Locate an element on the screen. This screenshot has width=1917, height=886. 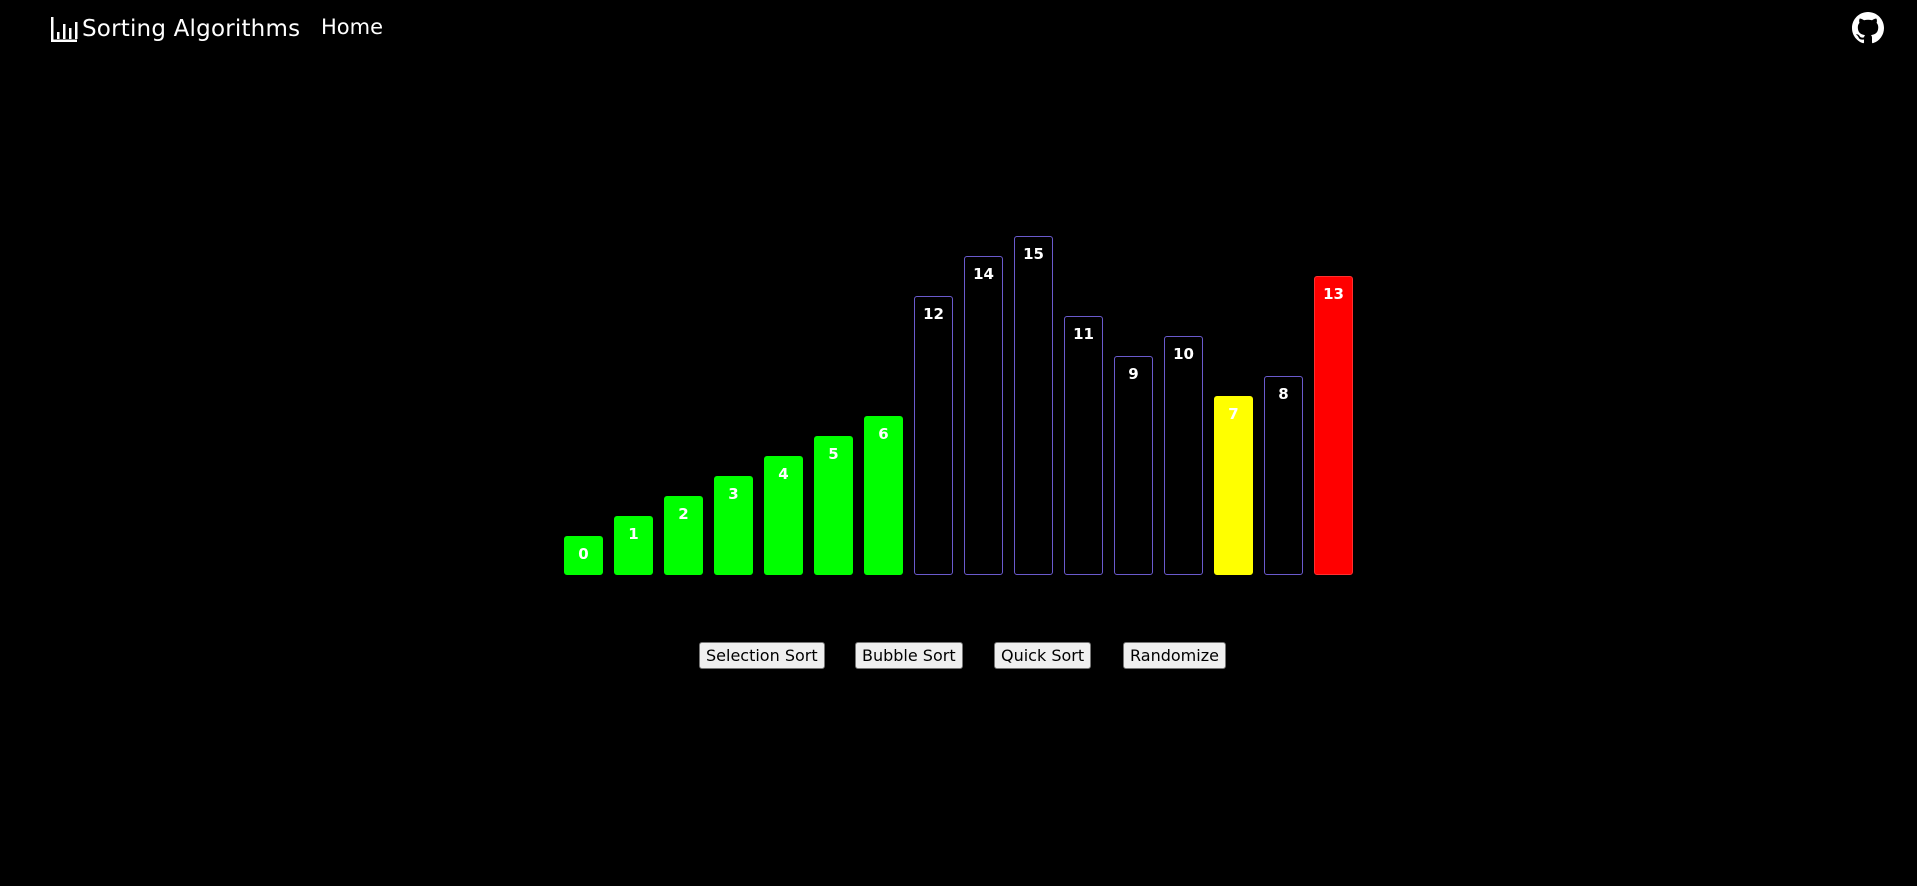
bar-3: 3 is located at coordinates (733, 525).